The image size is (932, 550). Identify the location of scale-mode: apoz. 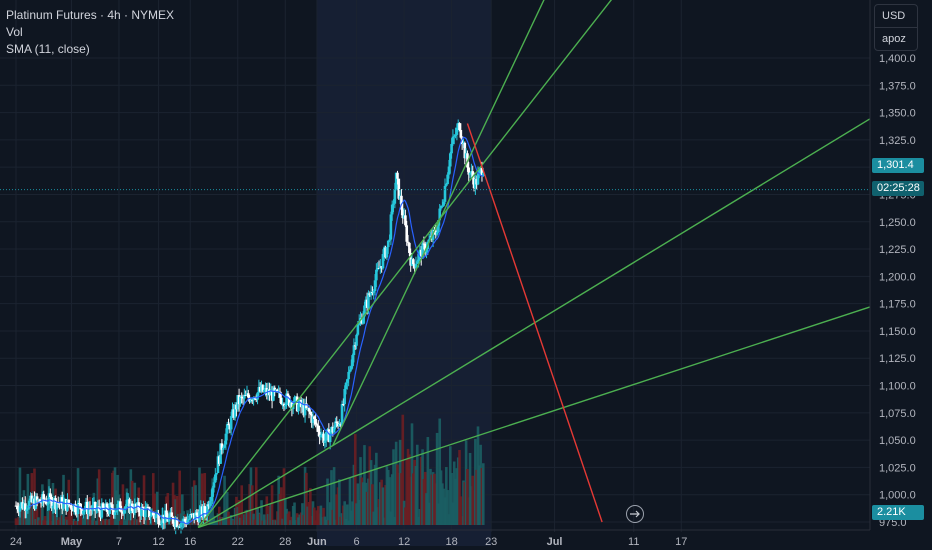
(896, 38).